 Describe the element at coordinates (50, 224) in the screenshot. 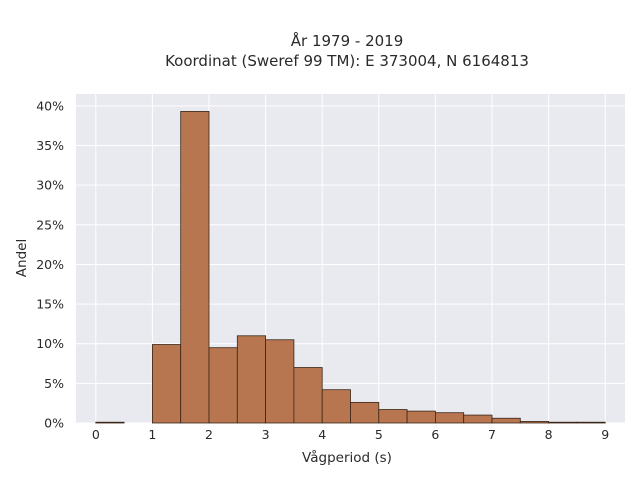

I see `y-tick-label: 25%` at that location.